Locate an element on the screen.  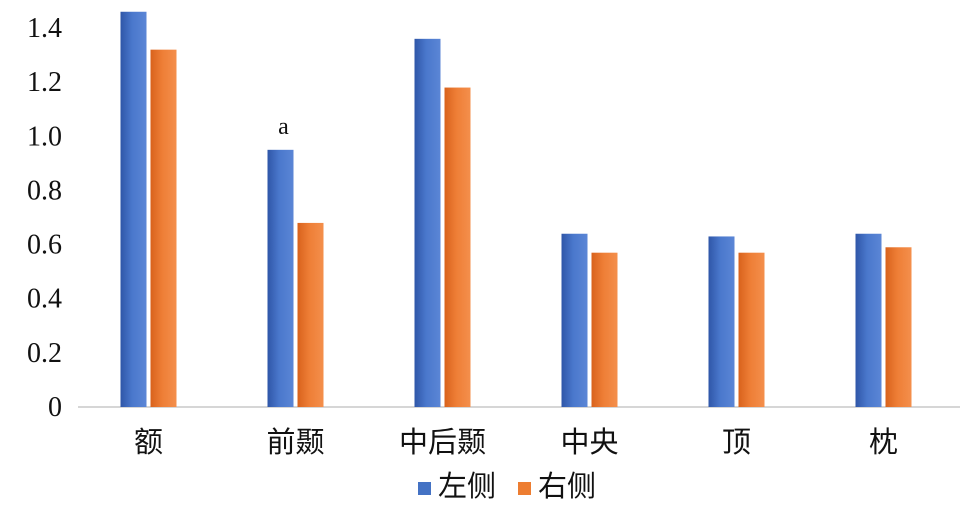
legend-label-right: 右侧 is located at coordinates (567, 486).